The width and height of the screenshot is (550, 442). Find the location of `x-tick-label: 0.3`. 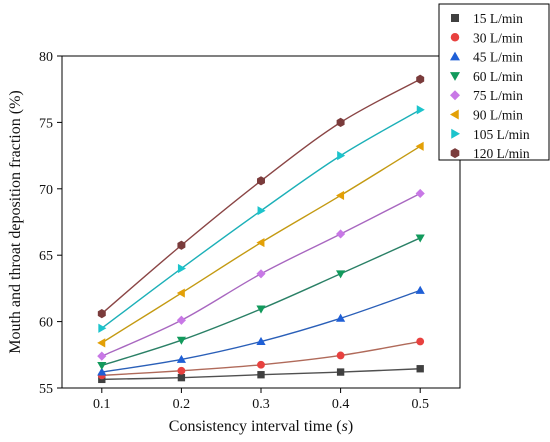

x-tick-label: 0.3 is located at coordinates (261, 404).